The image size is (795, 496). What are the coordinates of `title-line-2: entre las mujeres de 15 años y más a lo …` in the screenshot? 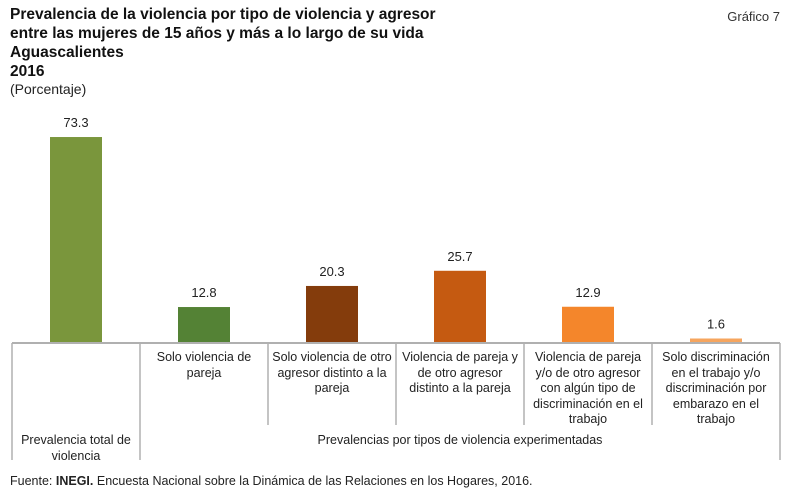 It's located at (217, 33).